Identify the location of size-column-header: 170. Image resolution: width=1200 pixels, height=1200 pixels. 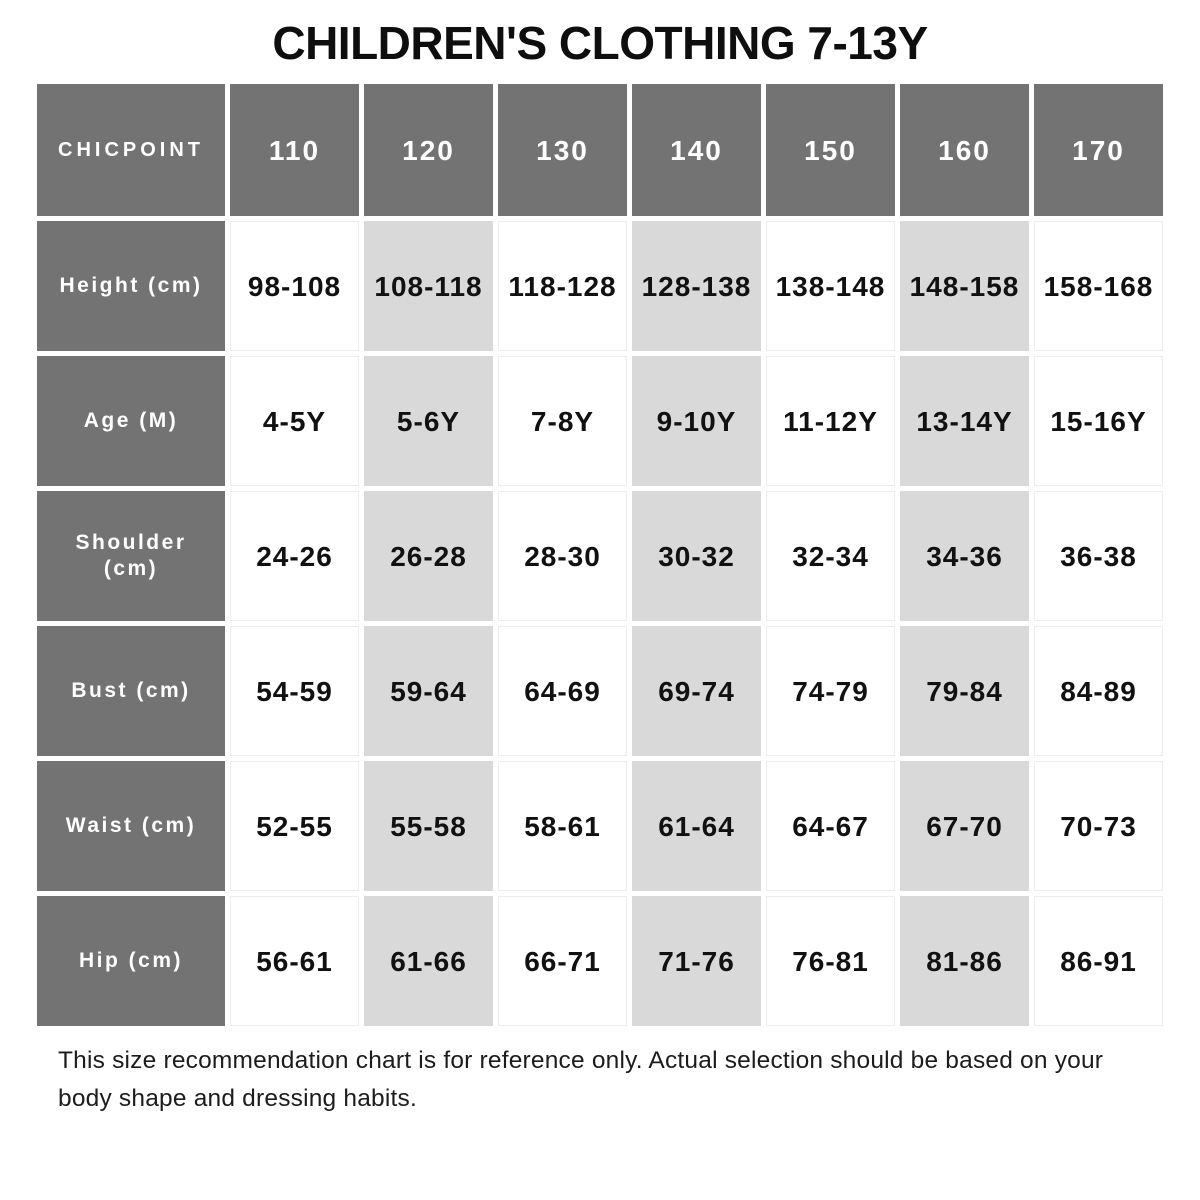
(1098, 150).